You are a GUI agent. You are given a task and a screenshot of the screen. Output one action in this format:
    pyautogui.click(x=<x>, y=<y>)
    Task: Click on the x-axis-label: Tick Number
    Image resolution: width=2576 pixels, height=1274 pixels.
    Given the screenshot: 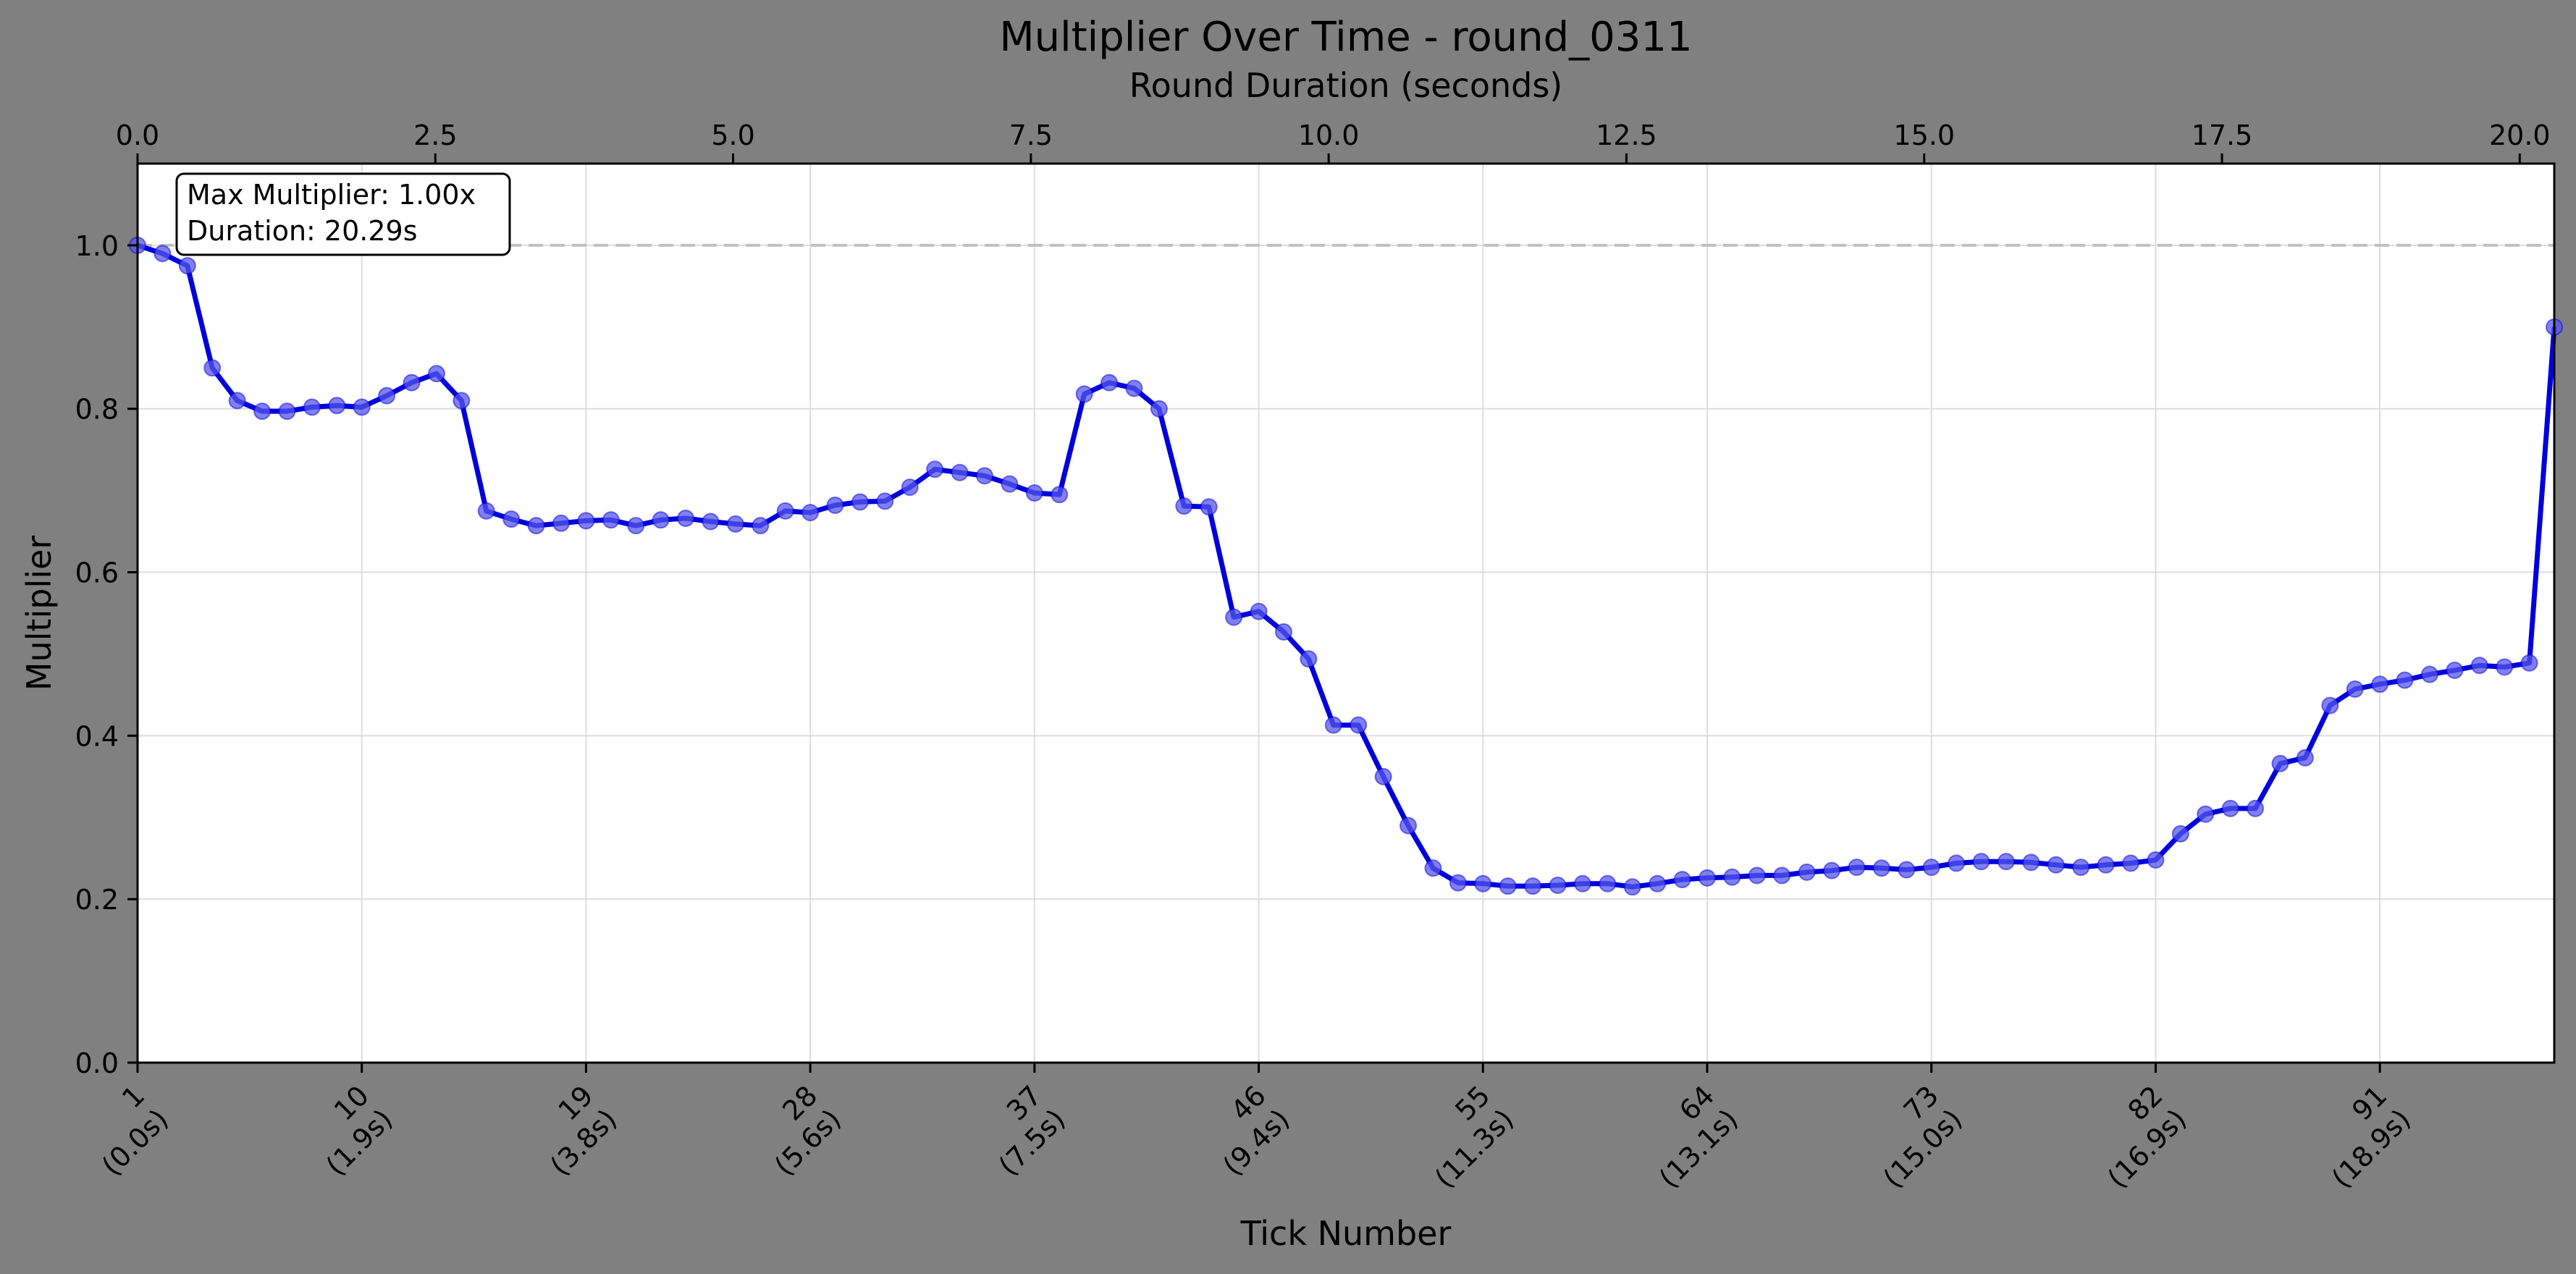 What is the action you would take?
    pyautogui.click(x=1346, y=1233)
    